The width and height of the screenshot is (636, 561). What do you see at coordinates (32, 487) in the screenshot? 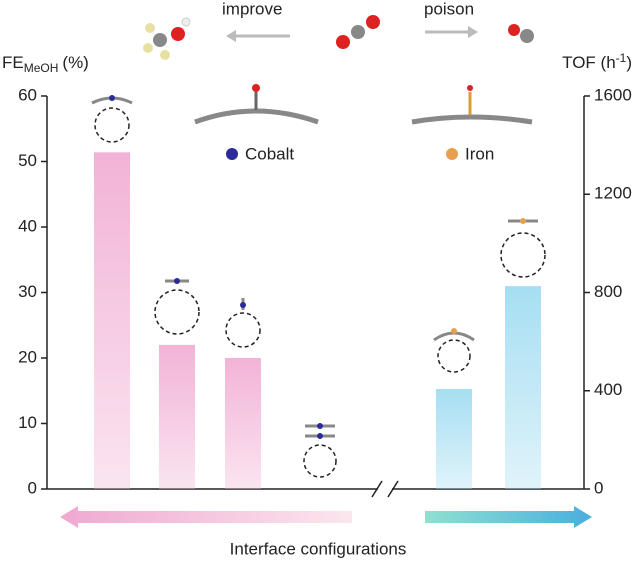
I see `y-tick-label: 0` at bounding box center [32, 487].